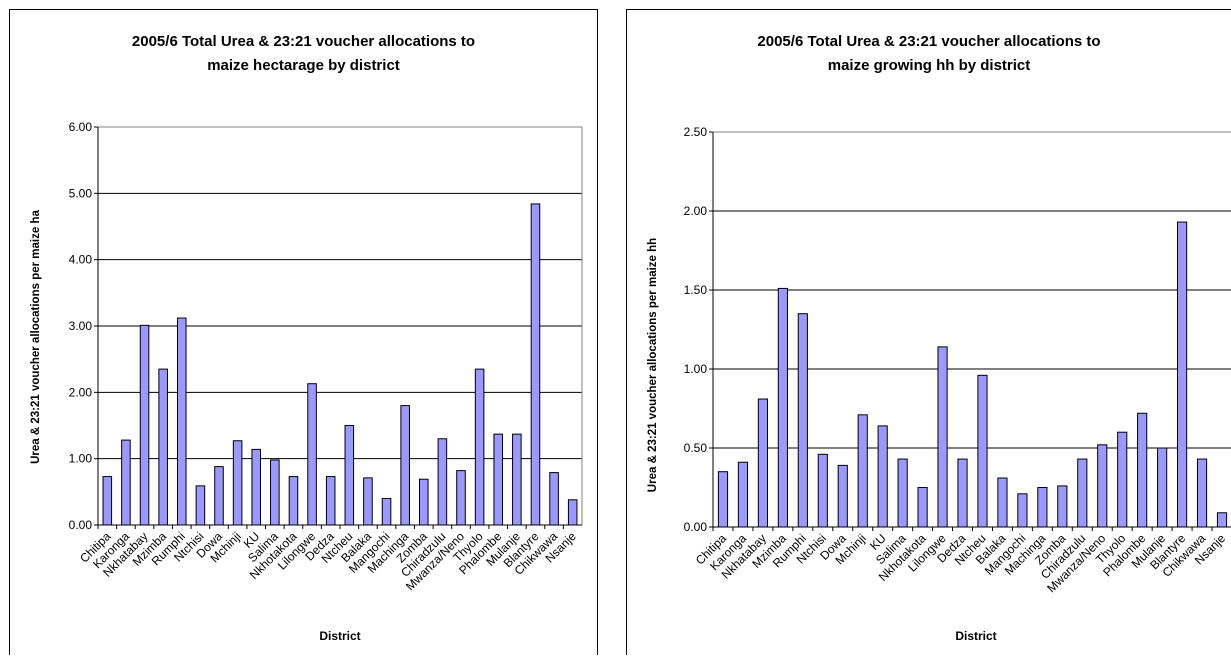 Image resolution: width=1231 pixels, height=656 pixels. What do you see at coordinates (303, 65) in the screenshot?
I see `chart-title-line2: maize hectarage by district` at bounding box center [303, 65].